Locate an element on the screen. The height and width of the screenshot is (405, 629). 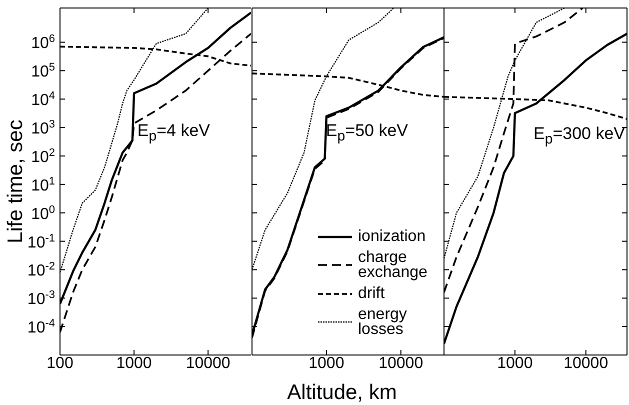
legend-label: ionization is located at coordinates (392, 236).